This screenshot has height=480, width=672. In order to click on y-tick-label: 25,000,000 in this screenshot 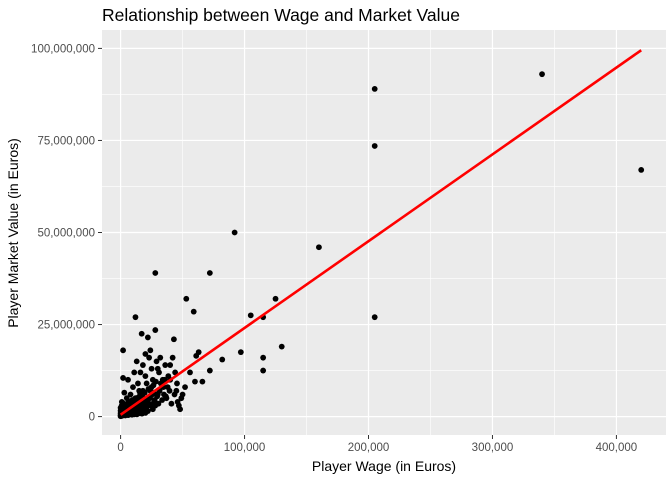, I will do `click(66, 326)`.